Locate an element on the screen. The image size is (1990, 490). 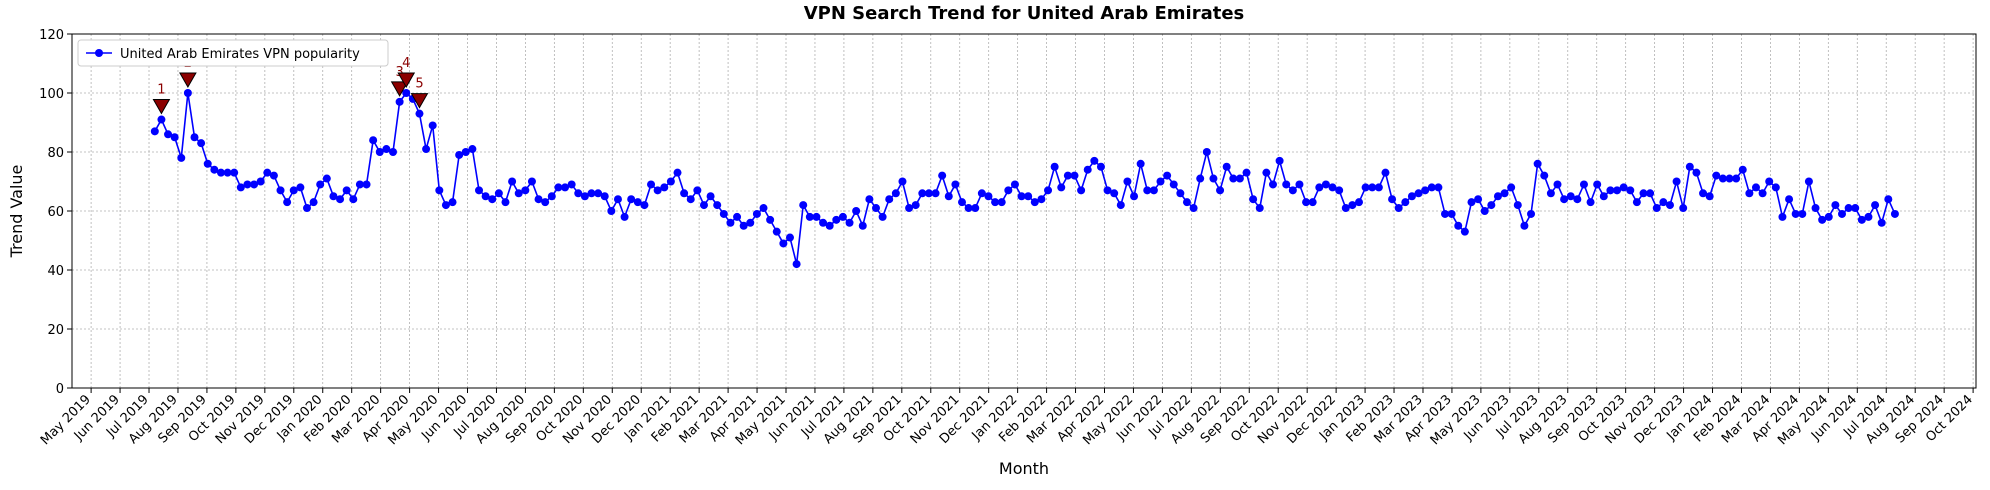
y-tick-label: 100 is located at coordinates (51, 94).